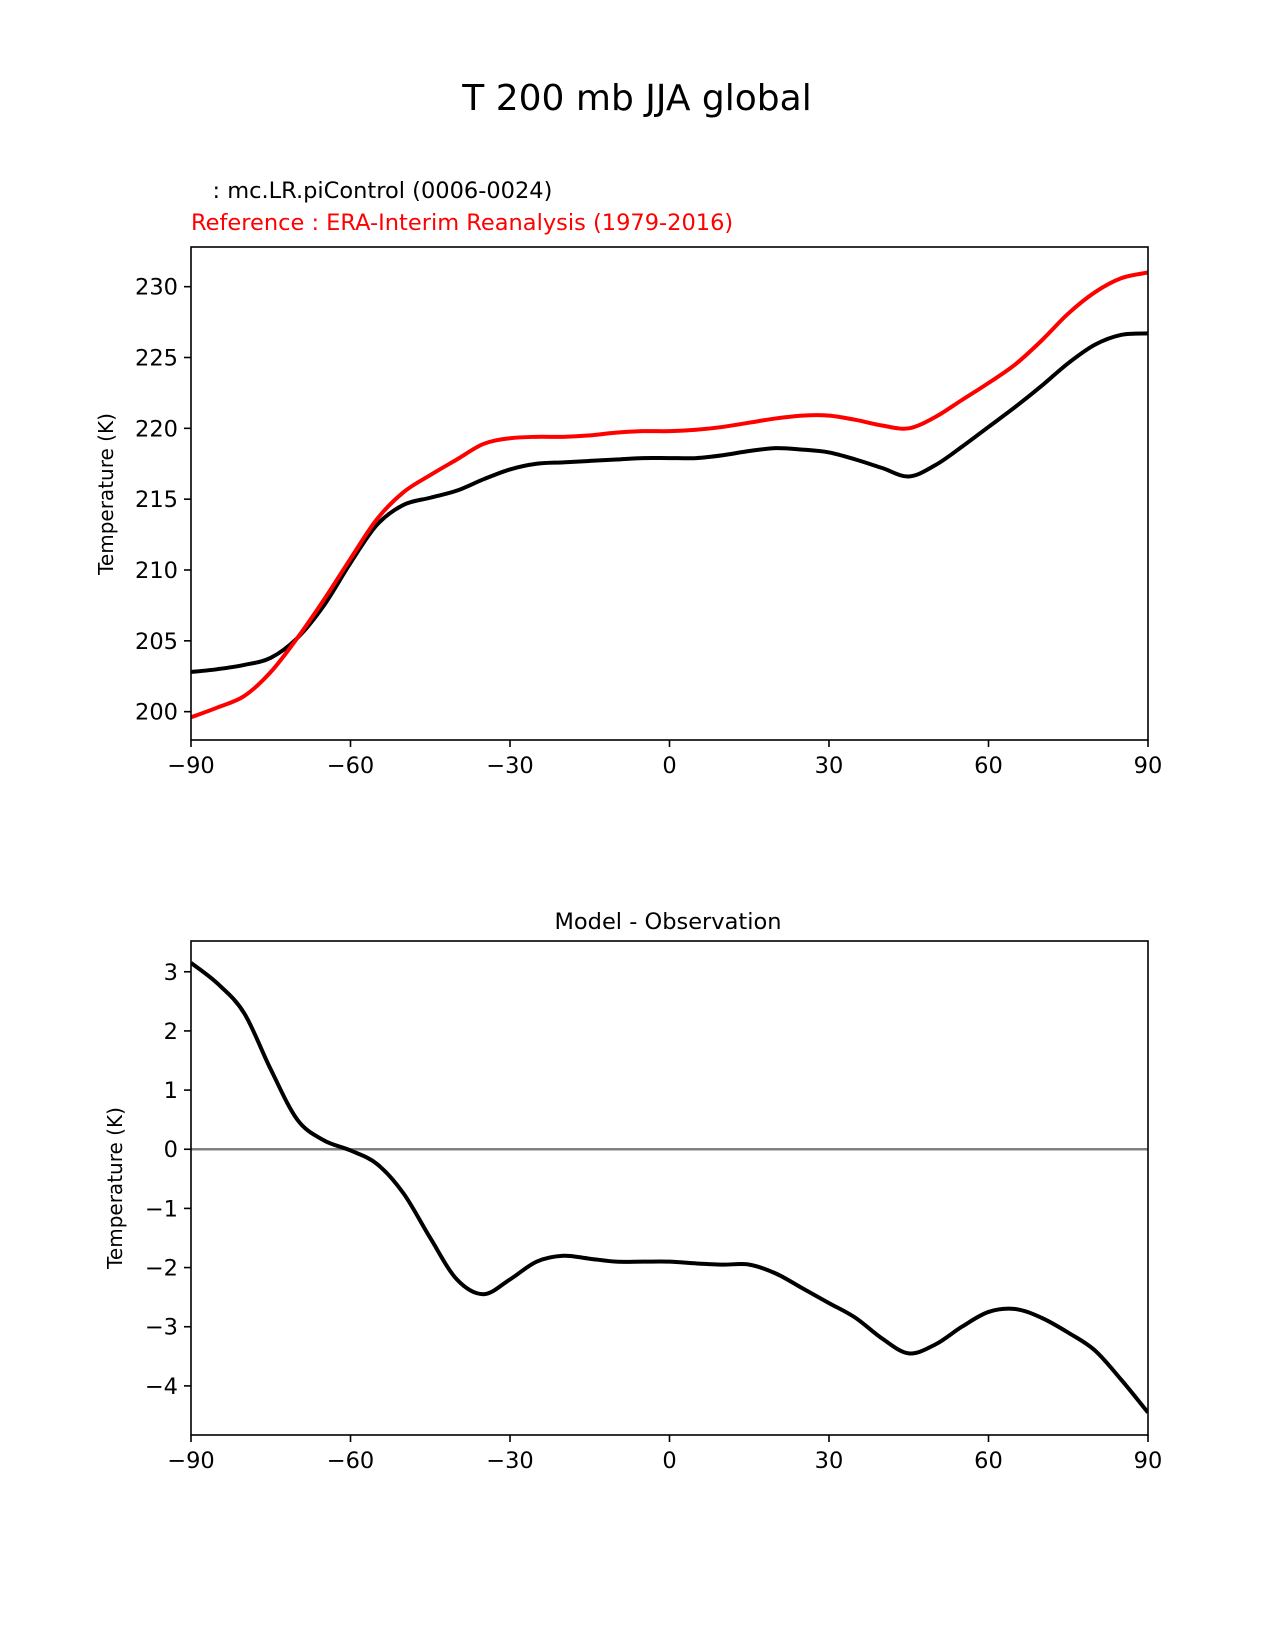  I want to click on y-tick-label: 225, so click(156, 359).